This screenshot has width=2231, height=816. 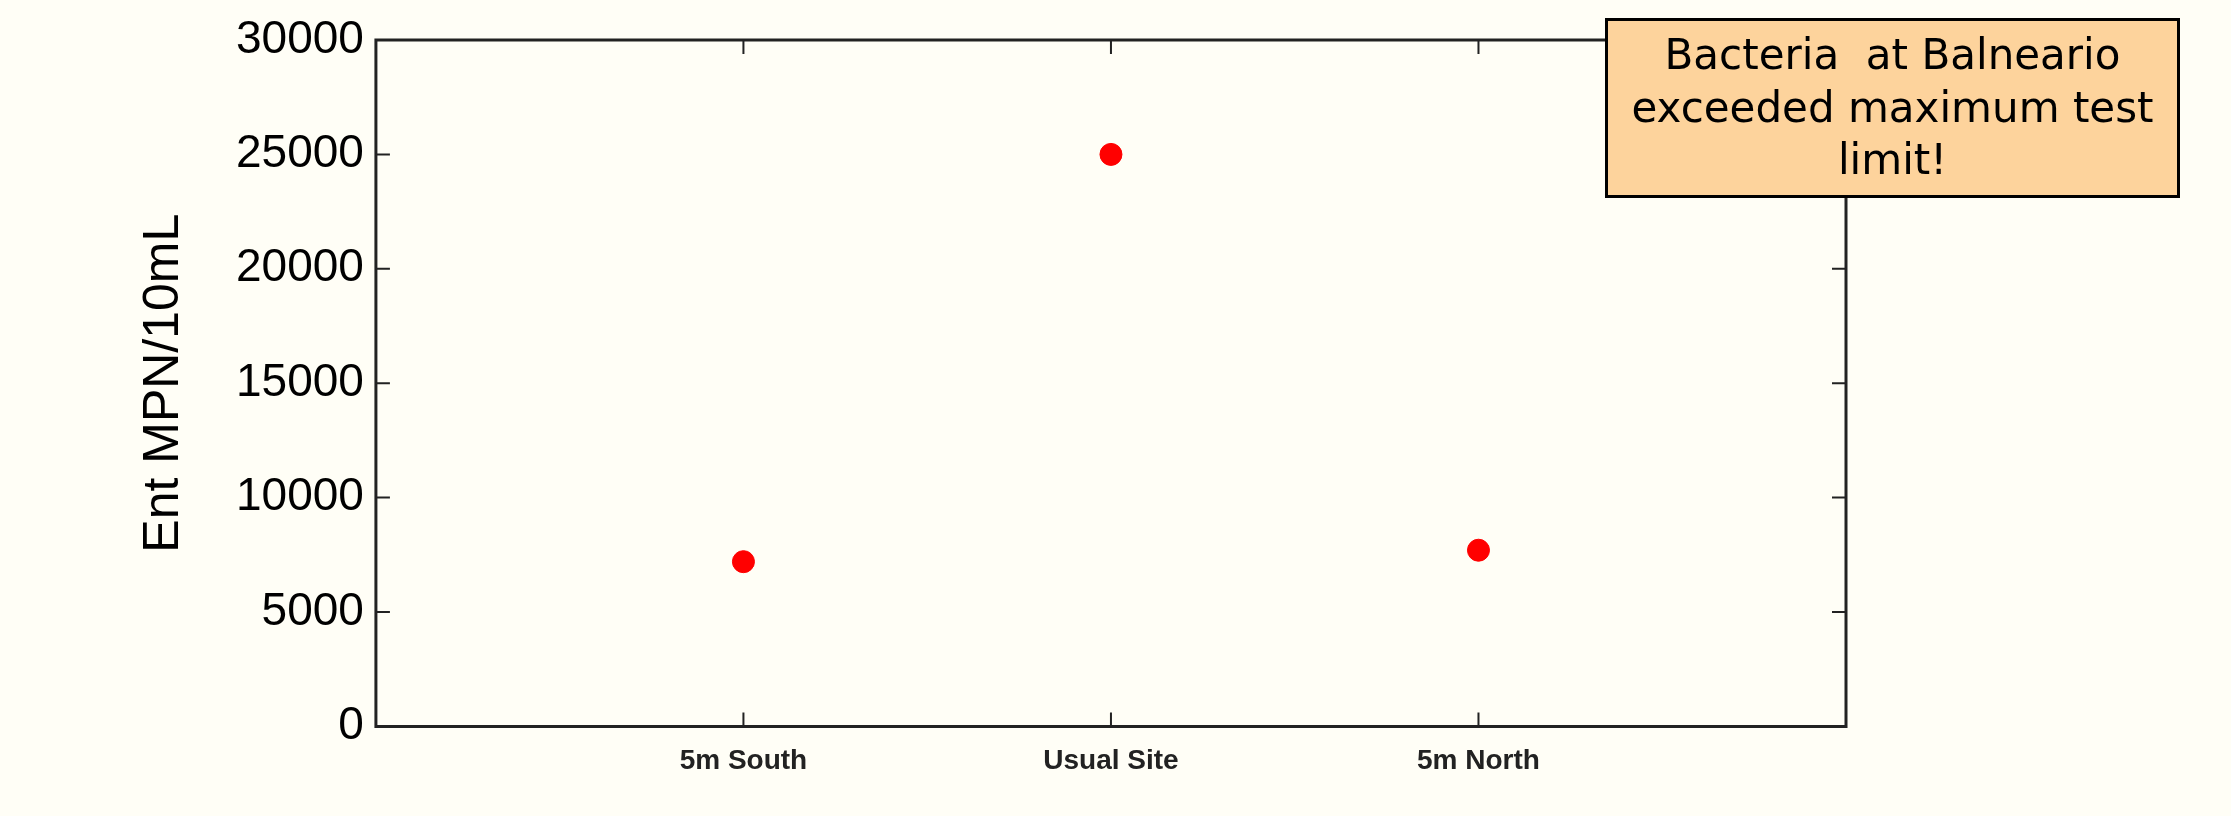 I want to click on y-tick-label: 0, so click(x=351, y=723).